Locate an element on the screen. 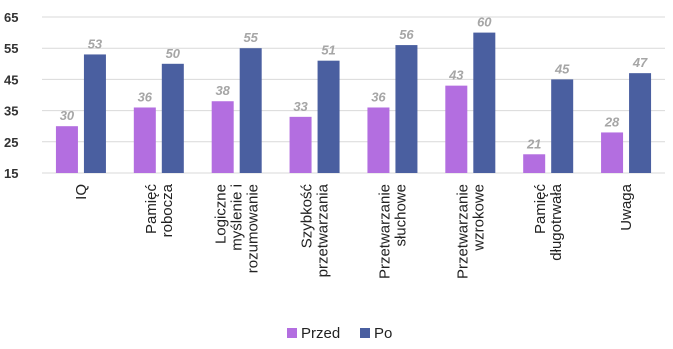 Image resolution: width=673 pixels, height=349 pixels. data-label-po: 47 is located at coordinates (640, 62).